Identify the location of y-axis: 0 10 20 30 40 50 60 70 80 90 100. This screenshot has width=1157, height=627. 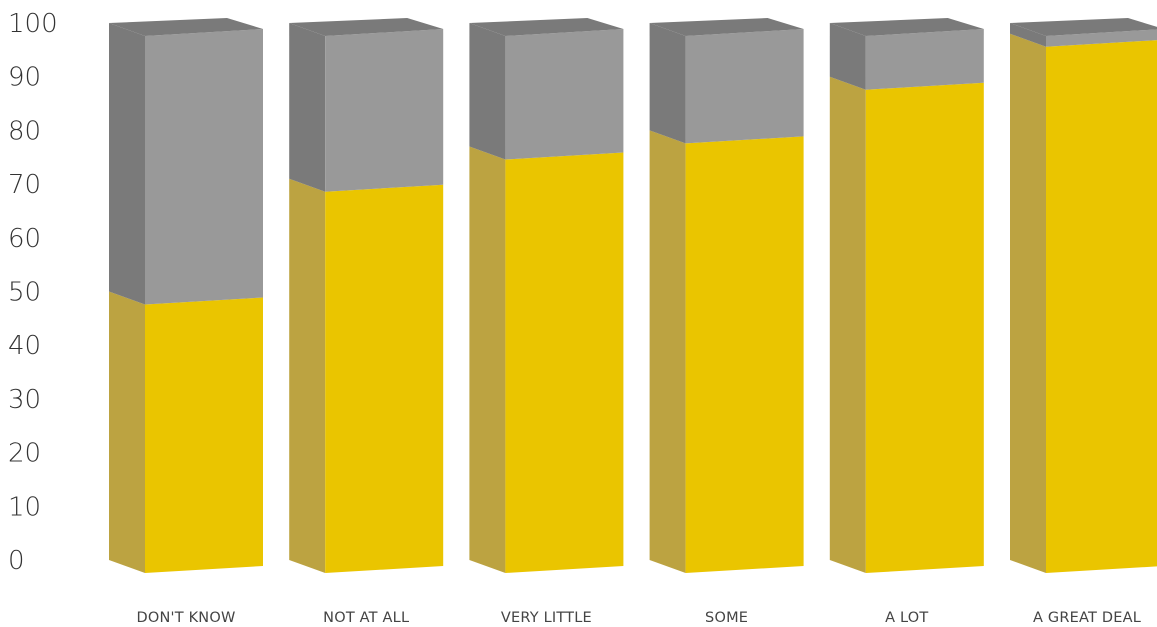
(33, 292).